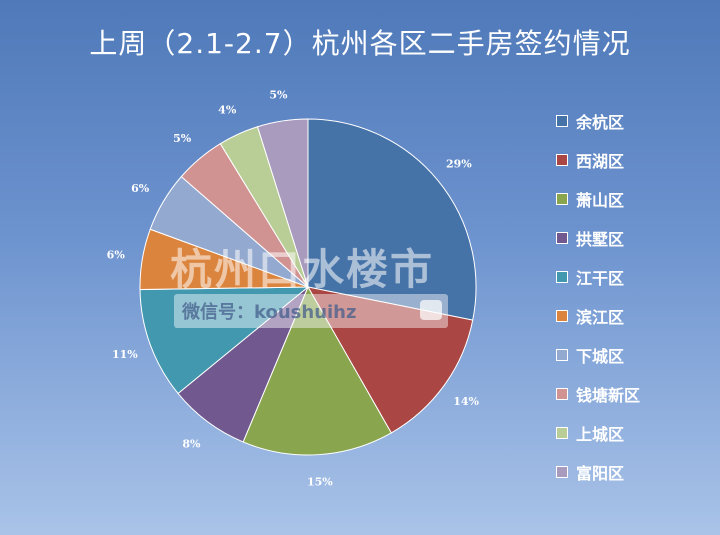 The image size is (720, 535). Describe the element at coordinates (182, 138) in the screenshot. I see `pie-data-label-7: 5%` at that location.